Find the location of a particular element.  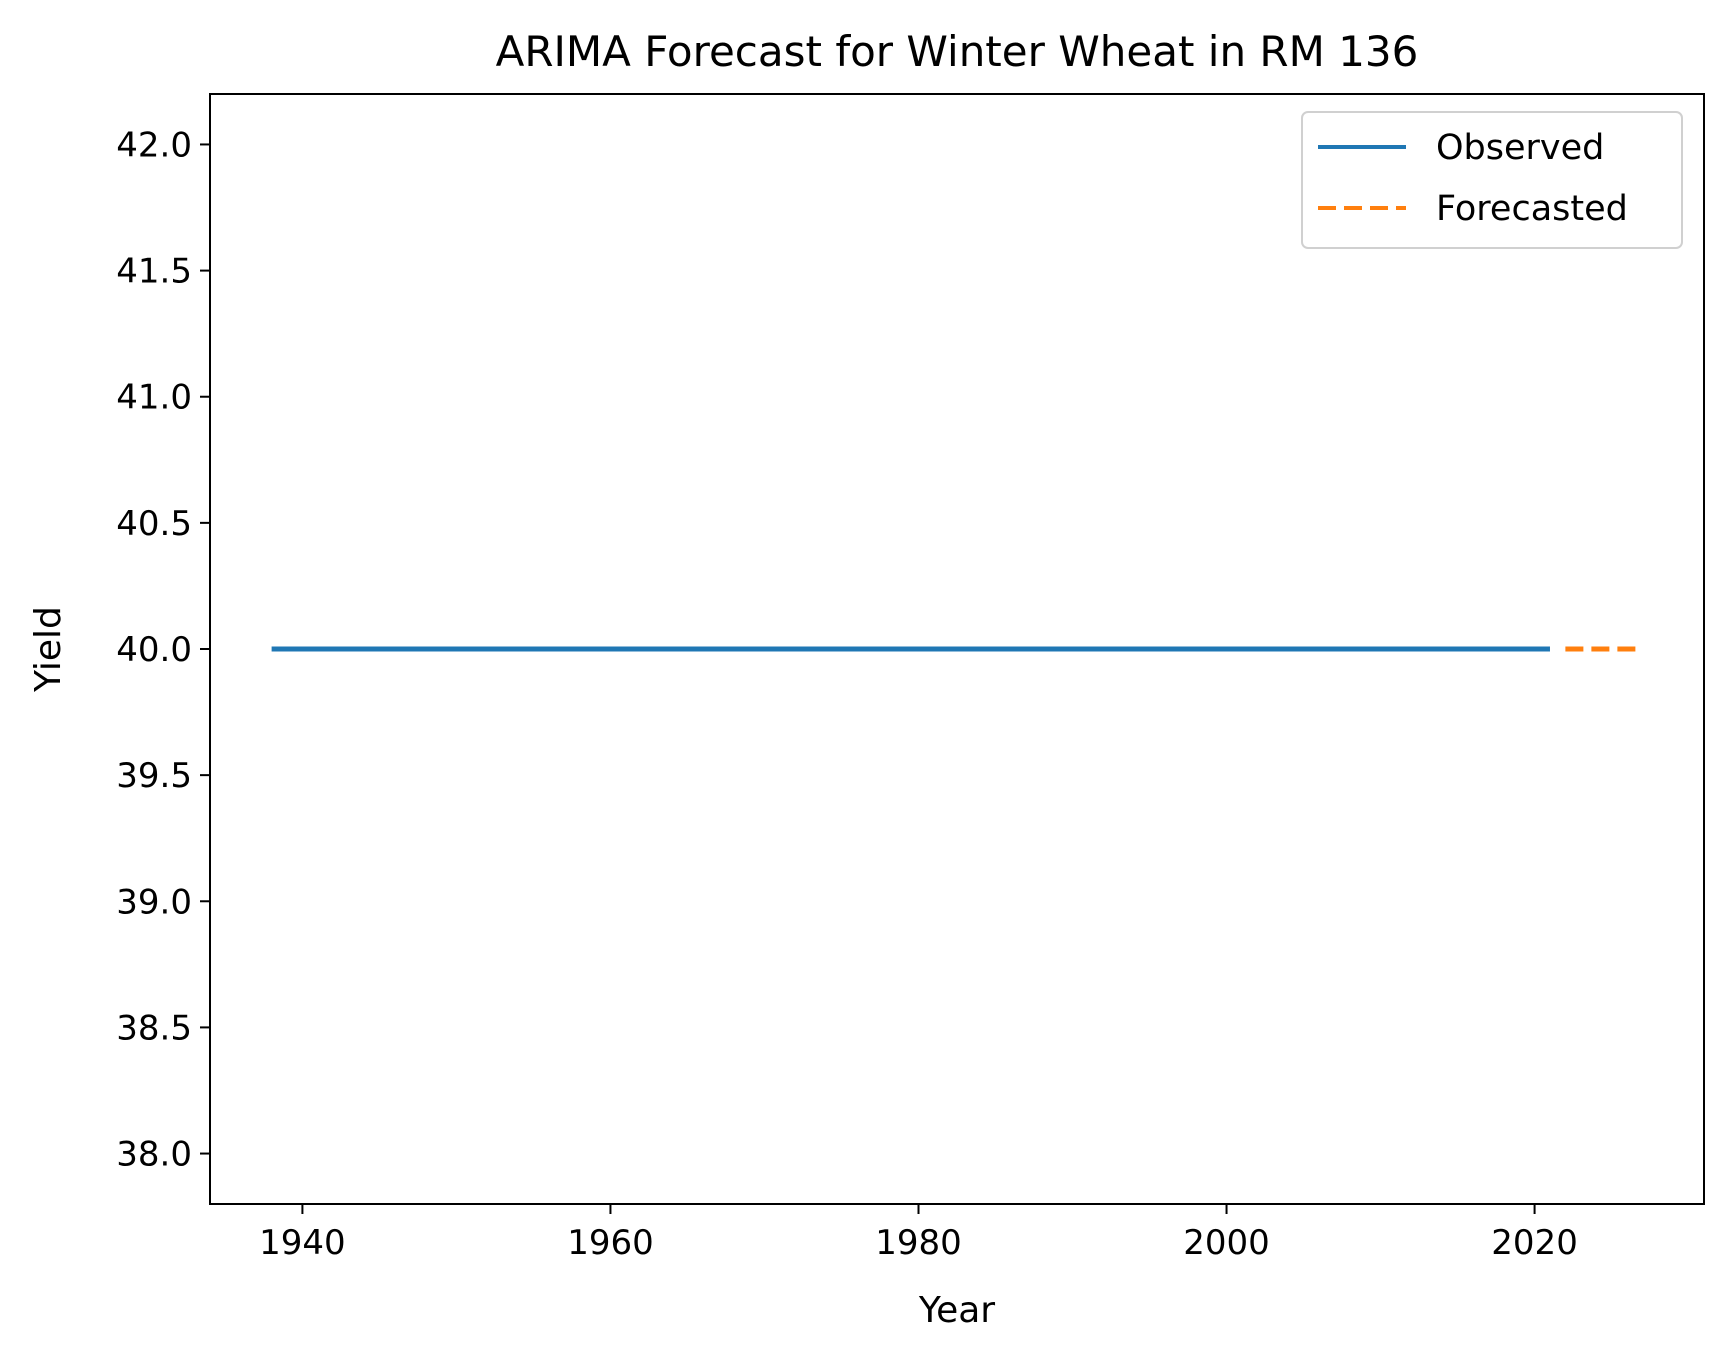

y-tick-label: 38.0 is located at coordinates (154, 1155).